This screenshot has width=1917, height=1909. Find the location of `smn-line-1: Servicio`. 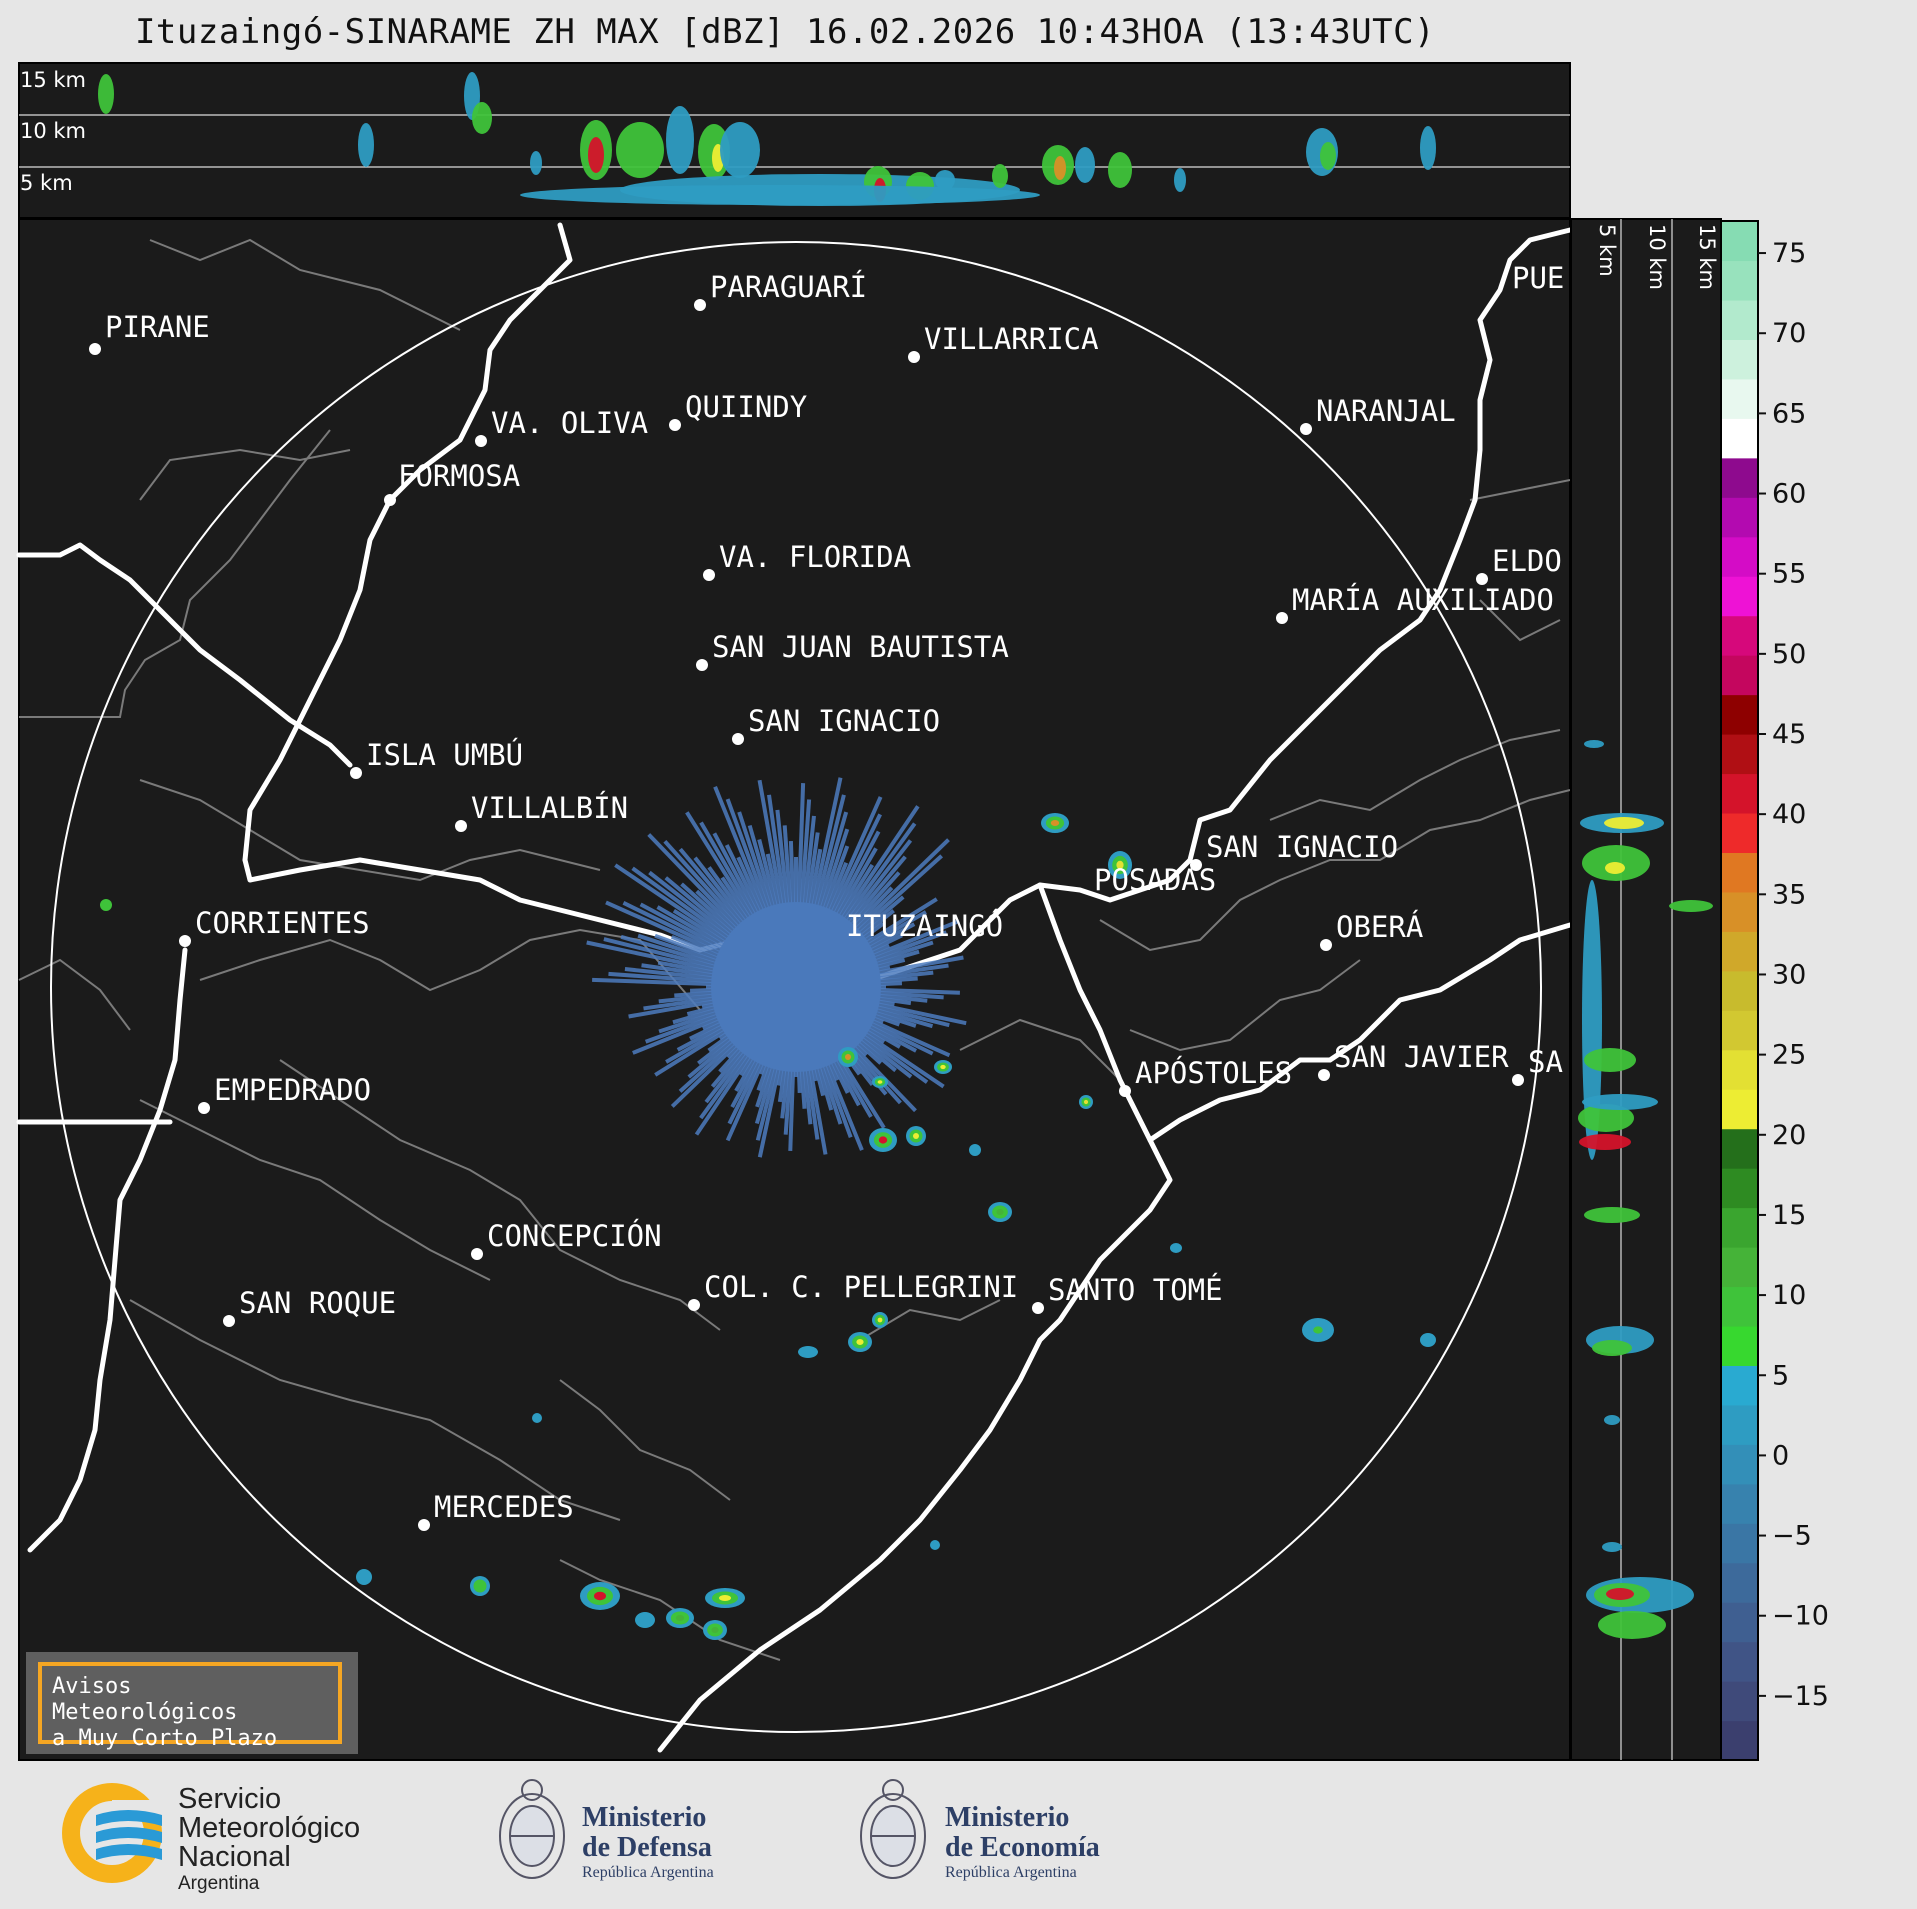

smn-line-1: Servicio is located at coordinates (230, 1799).